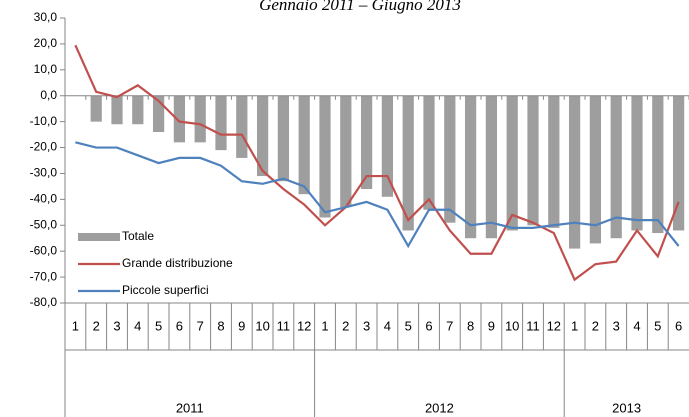  What do you see at coordinates (44, 199) in the screenshot?
I see `y-tick-label: -40,0` at bounding box center [44, 199].